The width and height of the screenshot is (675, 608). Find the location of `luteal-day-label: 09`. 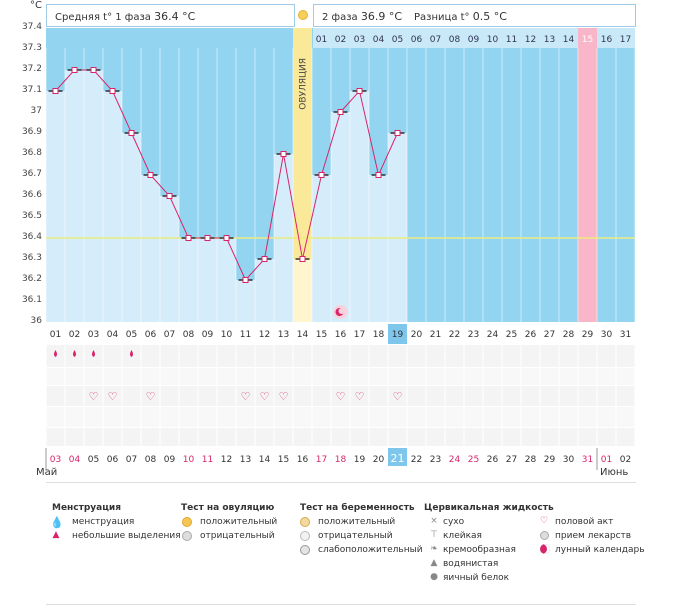

luteal-day-label: 09 is located at coordinates (474, 40).